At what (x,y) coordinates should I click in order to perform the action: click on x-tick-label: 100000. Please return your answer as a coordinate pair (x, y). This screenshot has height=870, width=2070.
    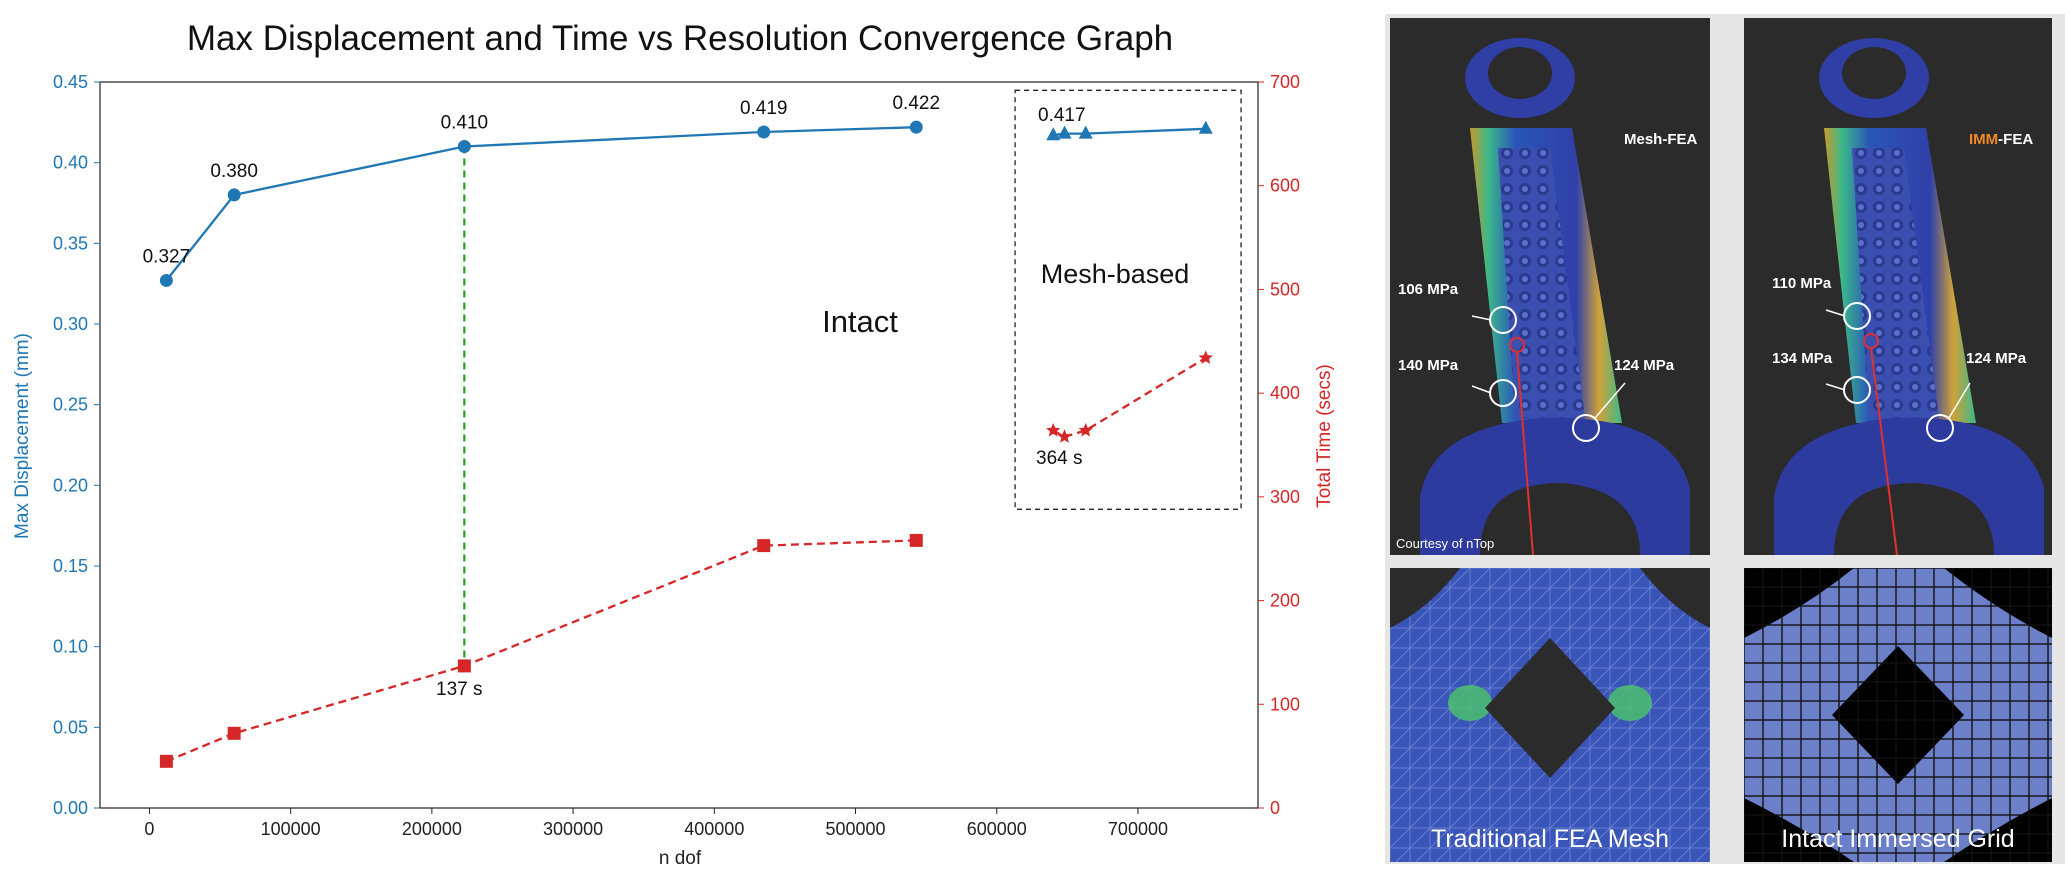
    Looking at the image, I should click on (291, 829).